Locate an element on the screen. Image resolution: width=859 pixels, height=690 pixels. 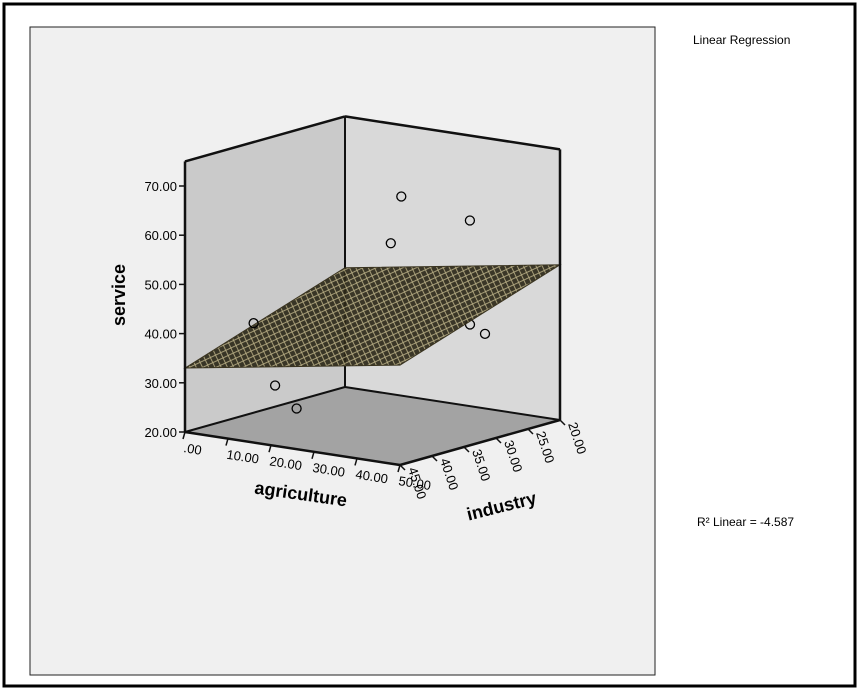
x-tick-label: 10.00 is located at coordinates (243, 457).